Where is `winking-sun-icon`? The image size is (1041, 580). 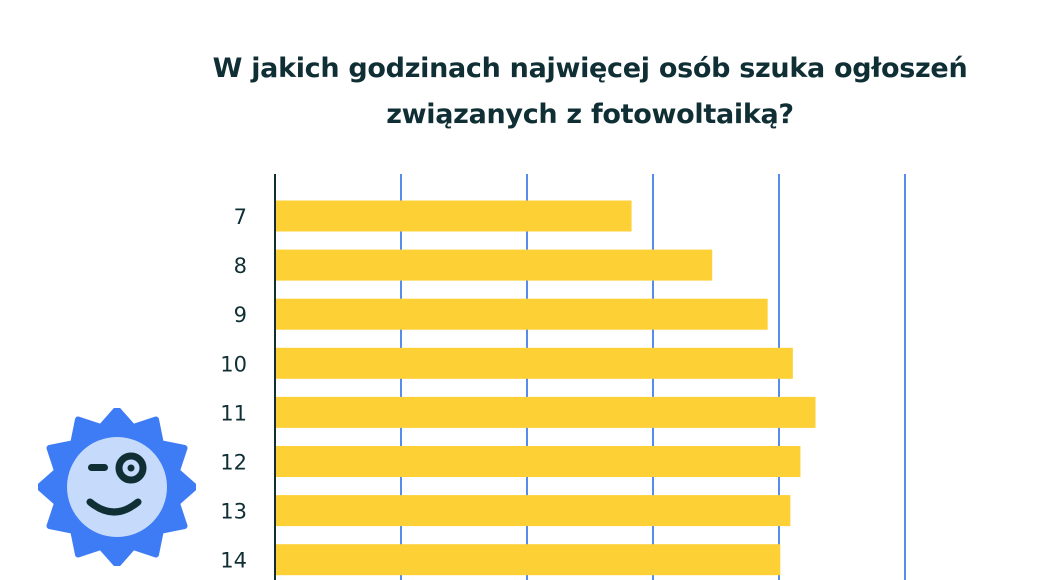
winking-sun-icon is located at coordinates (117, 487).